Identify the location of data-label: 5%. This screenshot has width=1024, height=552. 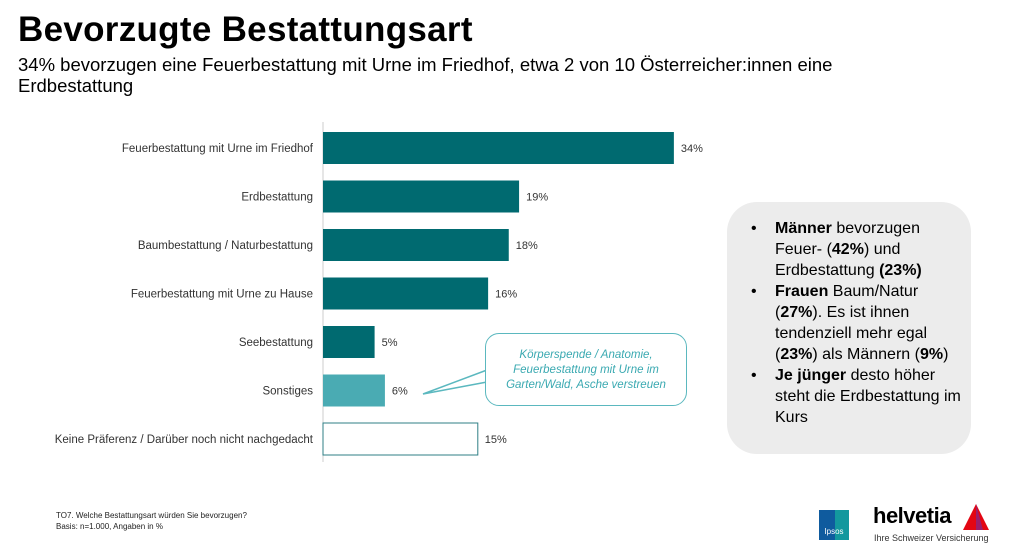
(390, 343).